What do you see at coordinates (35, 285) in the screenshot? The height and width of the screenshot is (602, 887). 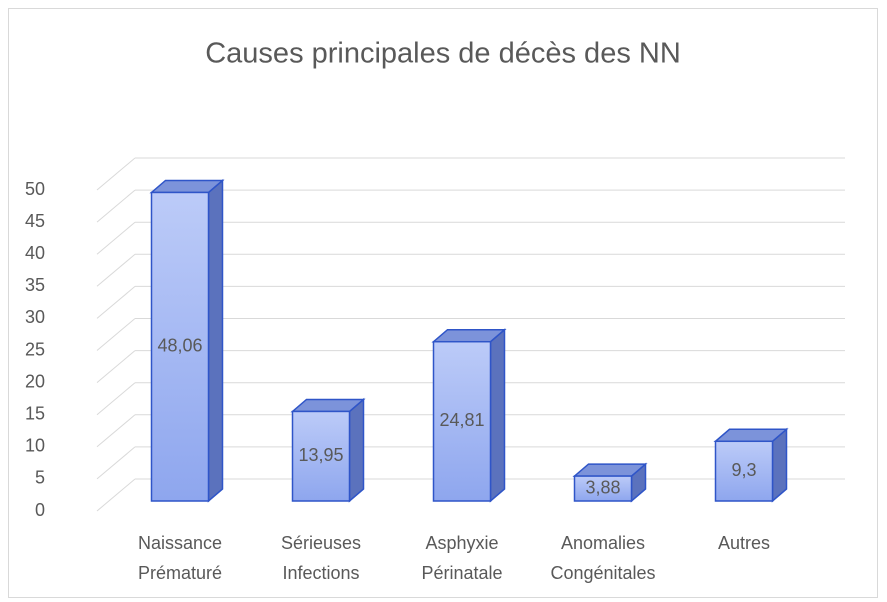 I see `y-tick-label: 35` at bounding box center [35, 285].